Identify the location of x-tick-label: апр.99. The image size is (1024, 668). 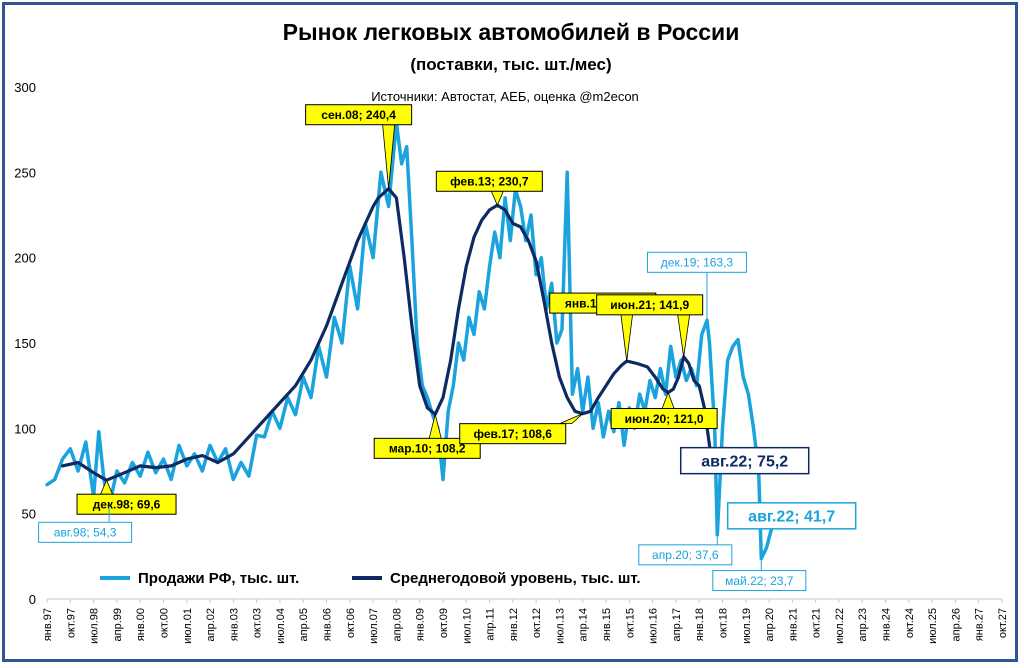
(118, 624).